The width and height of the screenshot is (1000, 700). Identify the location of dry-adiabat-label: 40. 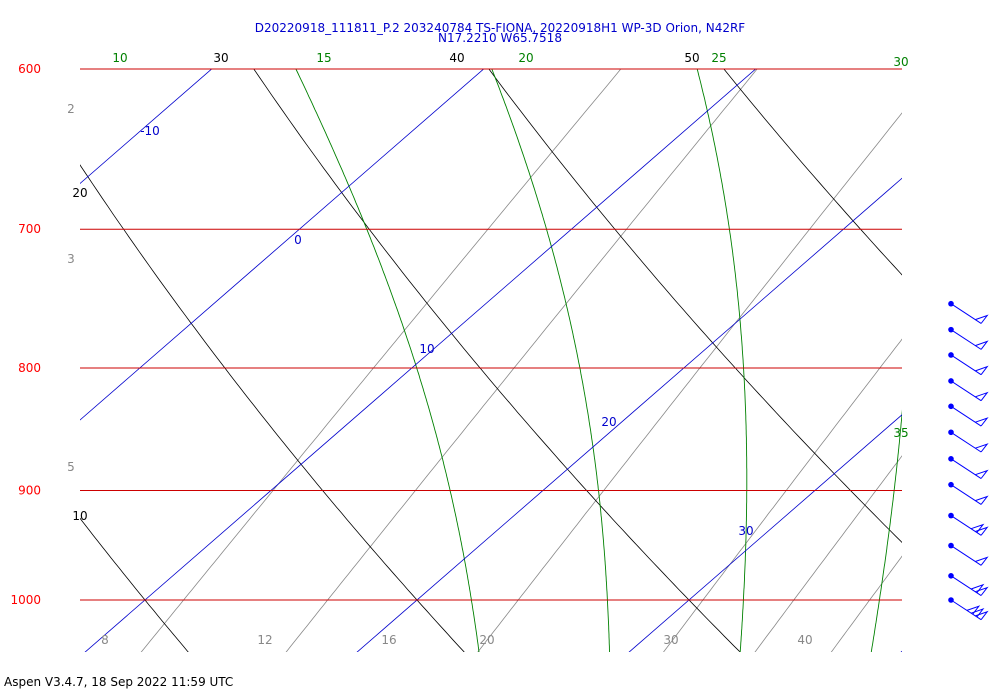
(456, 58).